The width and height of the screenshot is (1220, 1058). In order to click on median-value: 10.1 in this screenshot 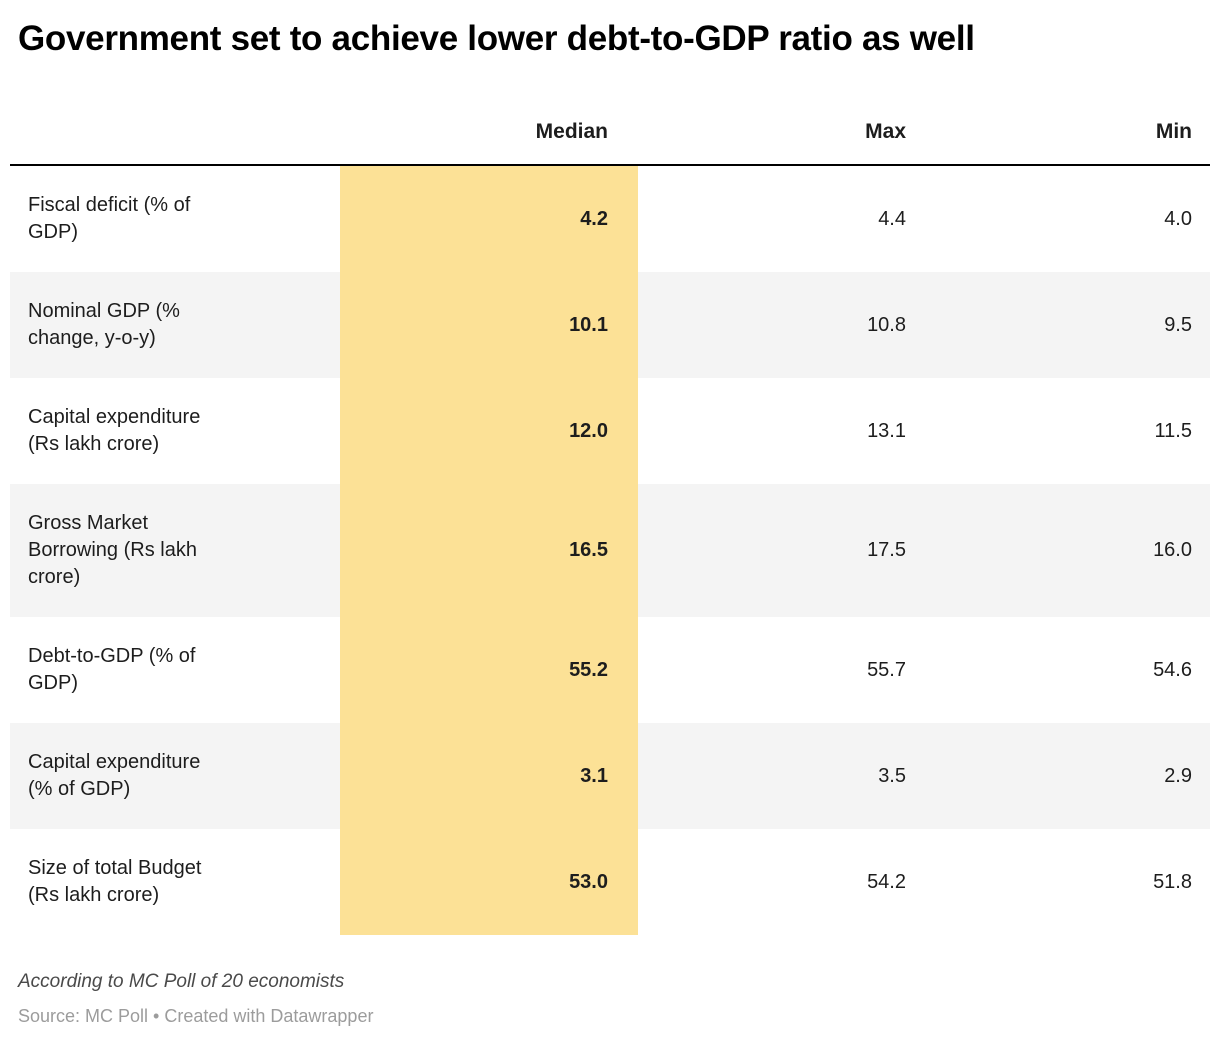, I will do `click(489, 325)`.